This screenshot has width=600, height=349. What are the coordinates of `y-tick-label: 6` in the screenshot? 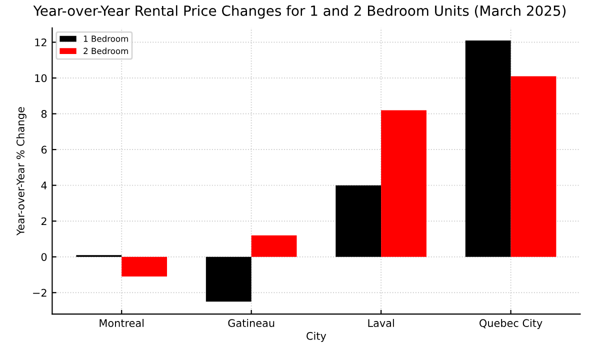 It's located at (44, 150).